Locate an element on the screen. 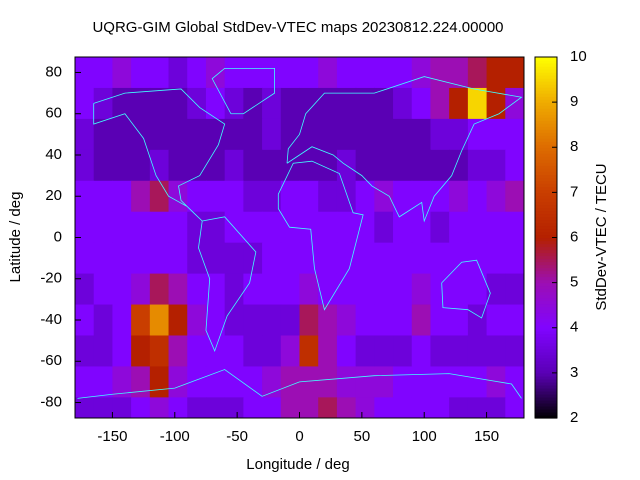 The height and width of the screenshot is (480, 640). coastline is located at coordinates (299, 384).